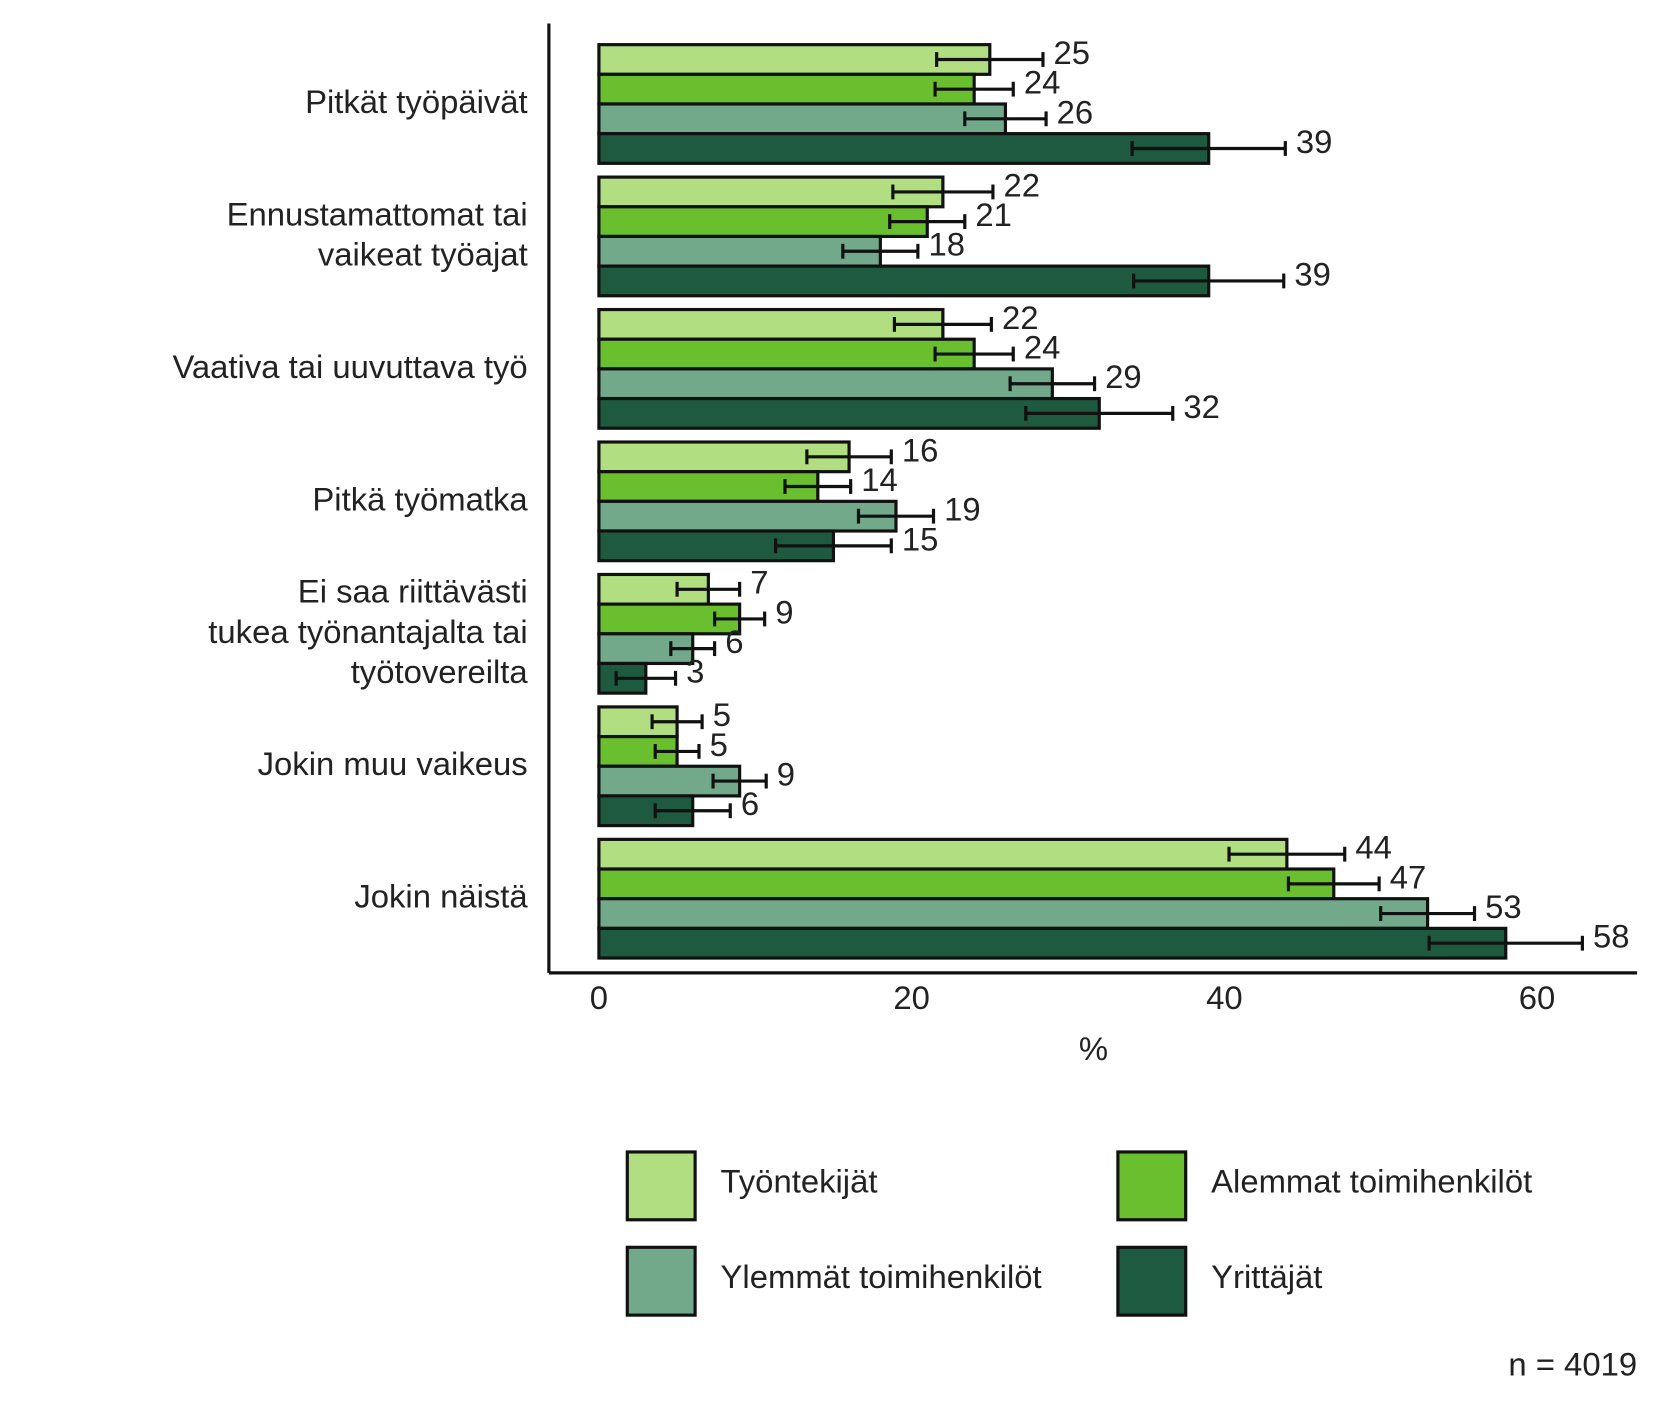 The width and height of the screenshot is (1653, 1417). I want to click on legend-label: Työntekijät, so click(799, 1180).